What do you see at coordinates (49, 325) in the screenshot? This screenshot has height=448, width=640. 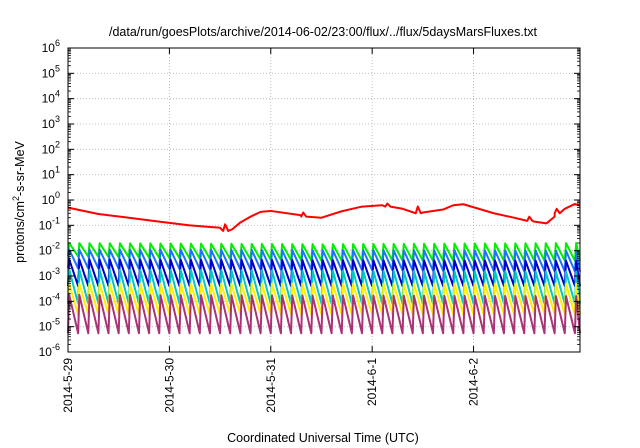 I see `y-tick-label: 10⁻⁵` at bounding box center [49, 325].